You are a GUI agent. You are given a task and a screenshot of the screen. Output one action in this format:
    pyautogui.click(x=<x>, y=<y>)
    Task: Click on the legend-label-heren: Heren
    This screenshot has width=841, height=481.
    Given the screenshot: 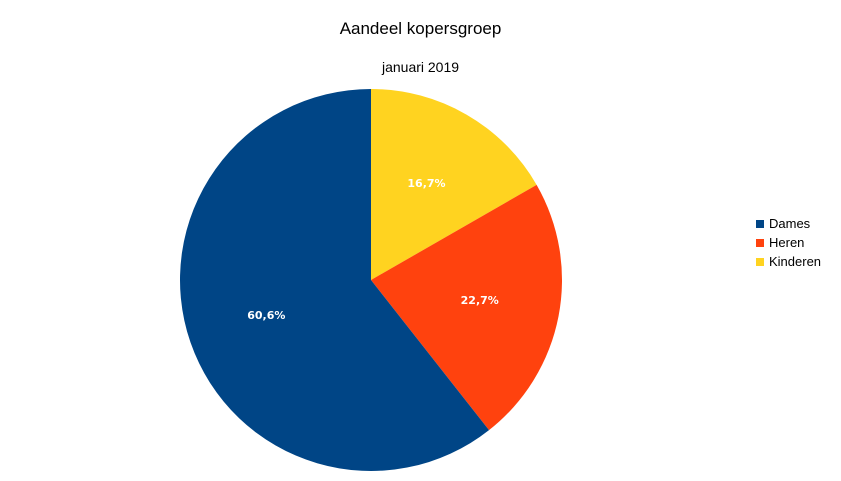 What is the action you would take?
    pyautogui.click(x=787, y=242)
    